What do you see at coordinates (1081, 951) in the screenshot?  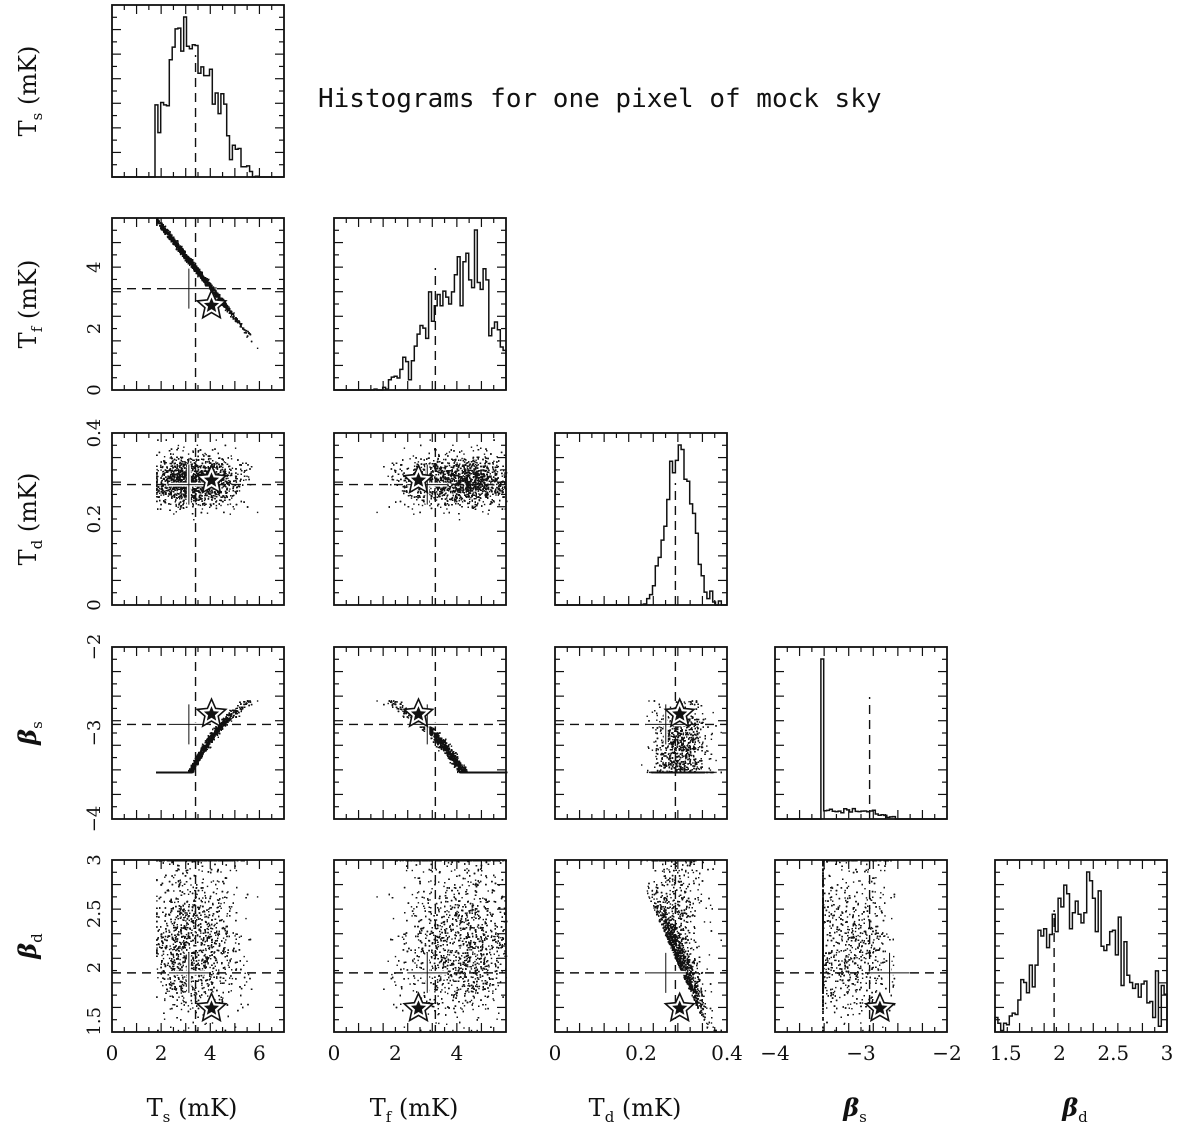 I see `histogram-bd` at bounding box center [1081, 951].